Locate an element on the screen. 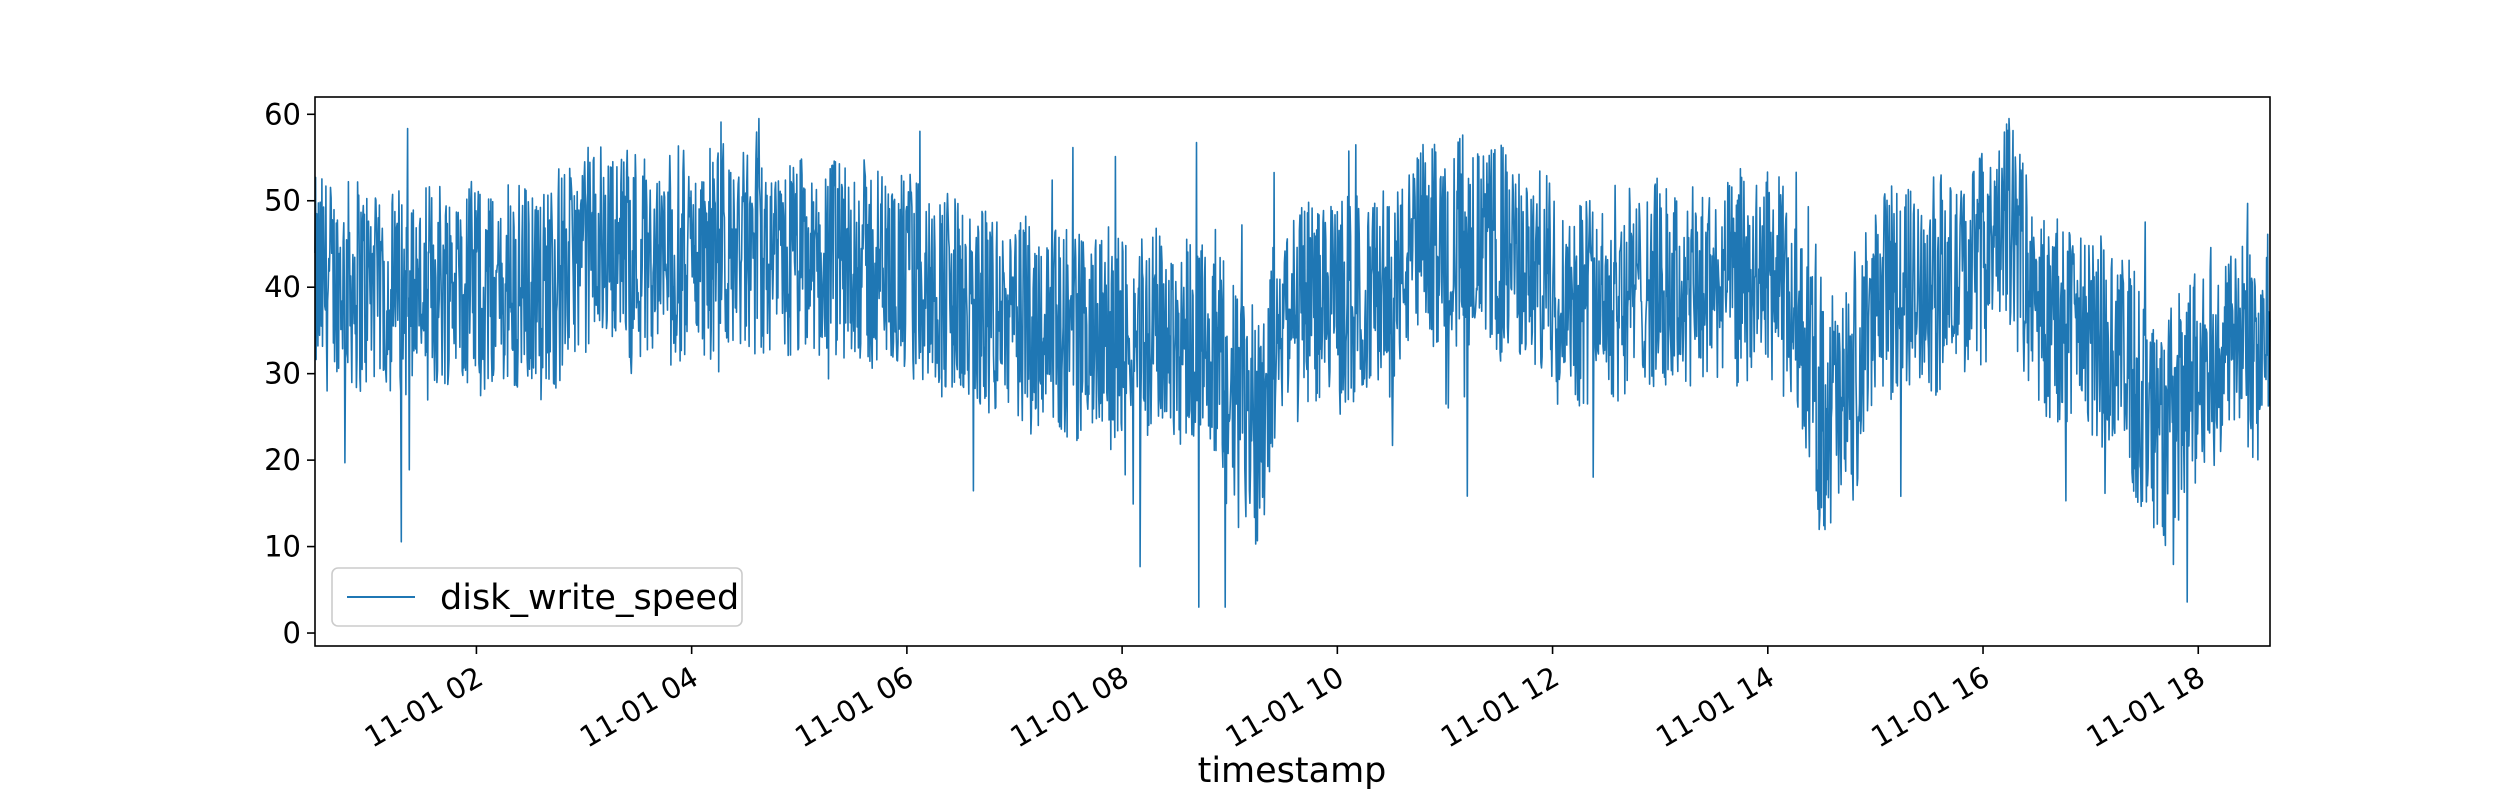  y-tick-label: 60 is located at coordinates (282, 114).